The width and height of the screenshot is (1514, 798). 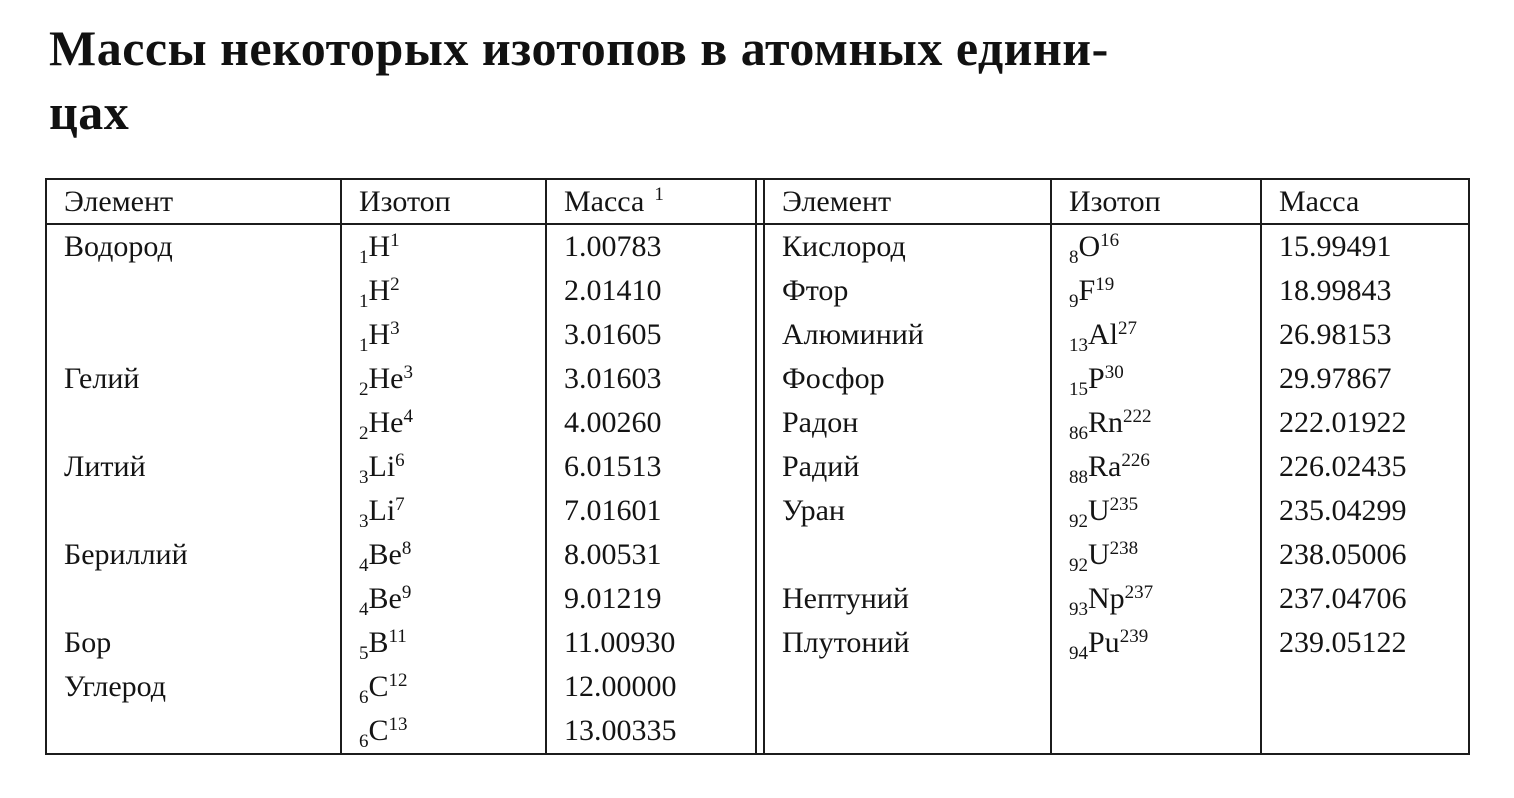 What do you see at coordinates (1155, 246) in the screenshot?
I see `isotope-cell: 8O16` at bounding box center [1155, 246].